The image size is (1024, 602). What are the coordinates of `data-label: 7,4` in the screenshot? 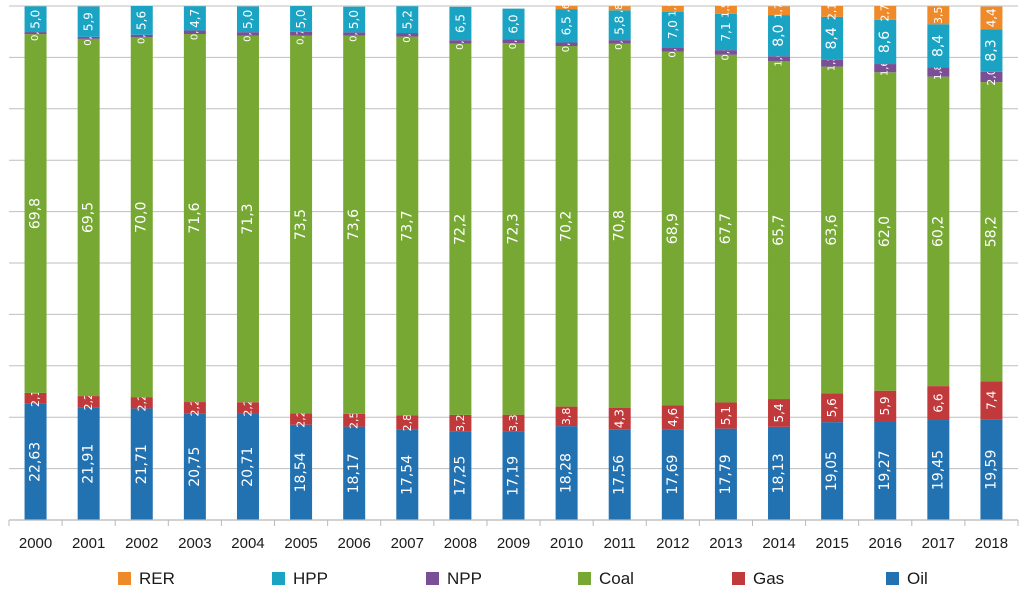 It's located at (991, 400).